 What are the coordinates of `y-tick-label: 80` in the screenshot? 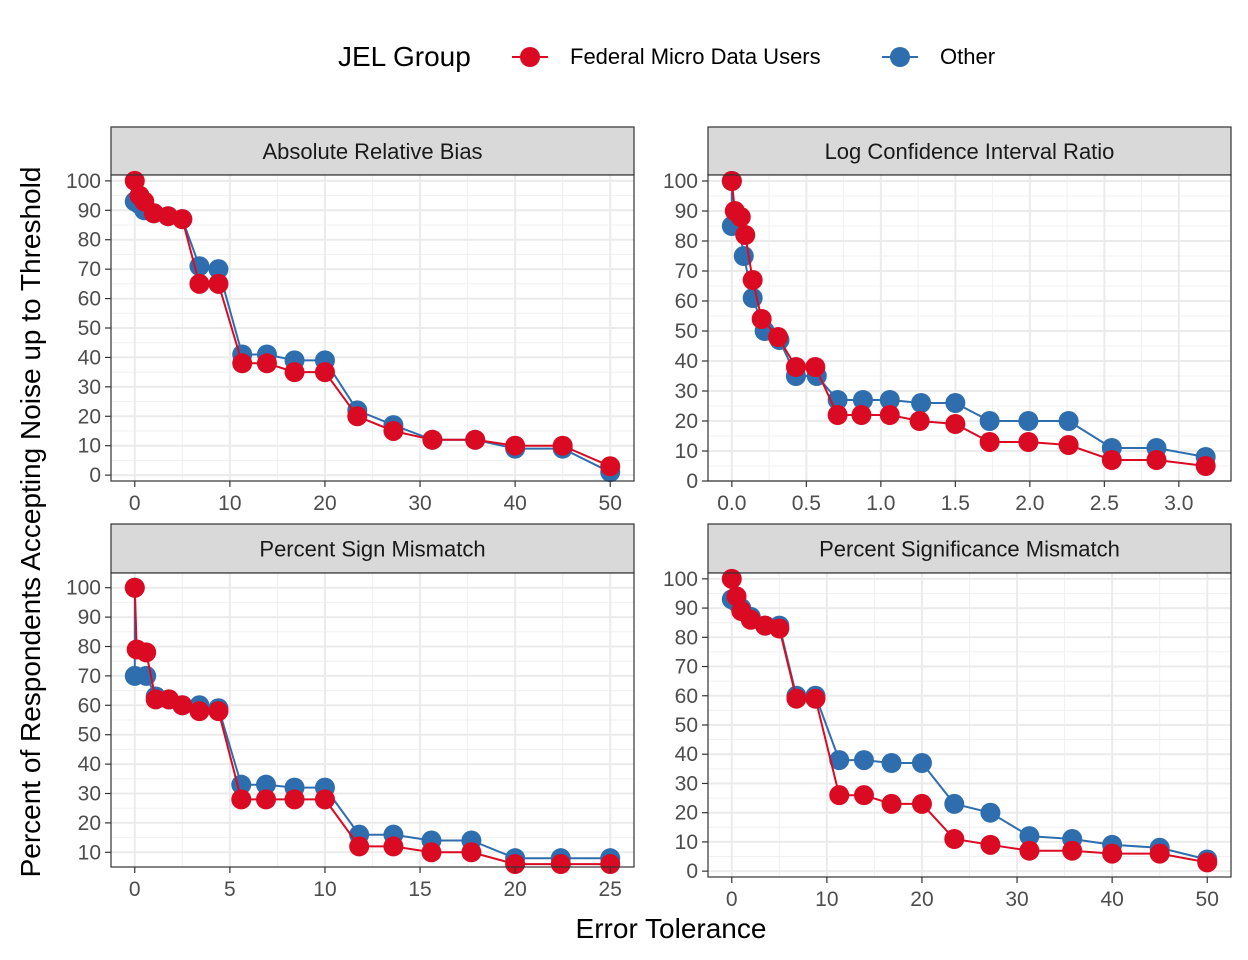 It's located at (686, 241).